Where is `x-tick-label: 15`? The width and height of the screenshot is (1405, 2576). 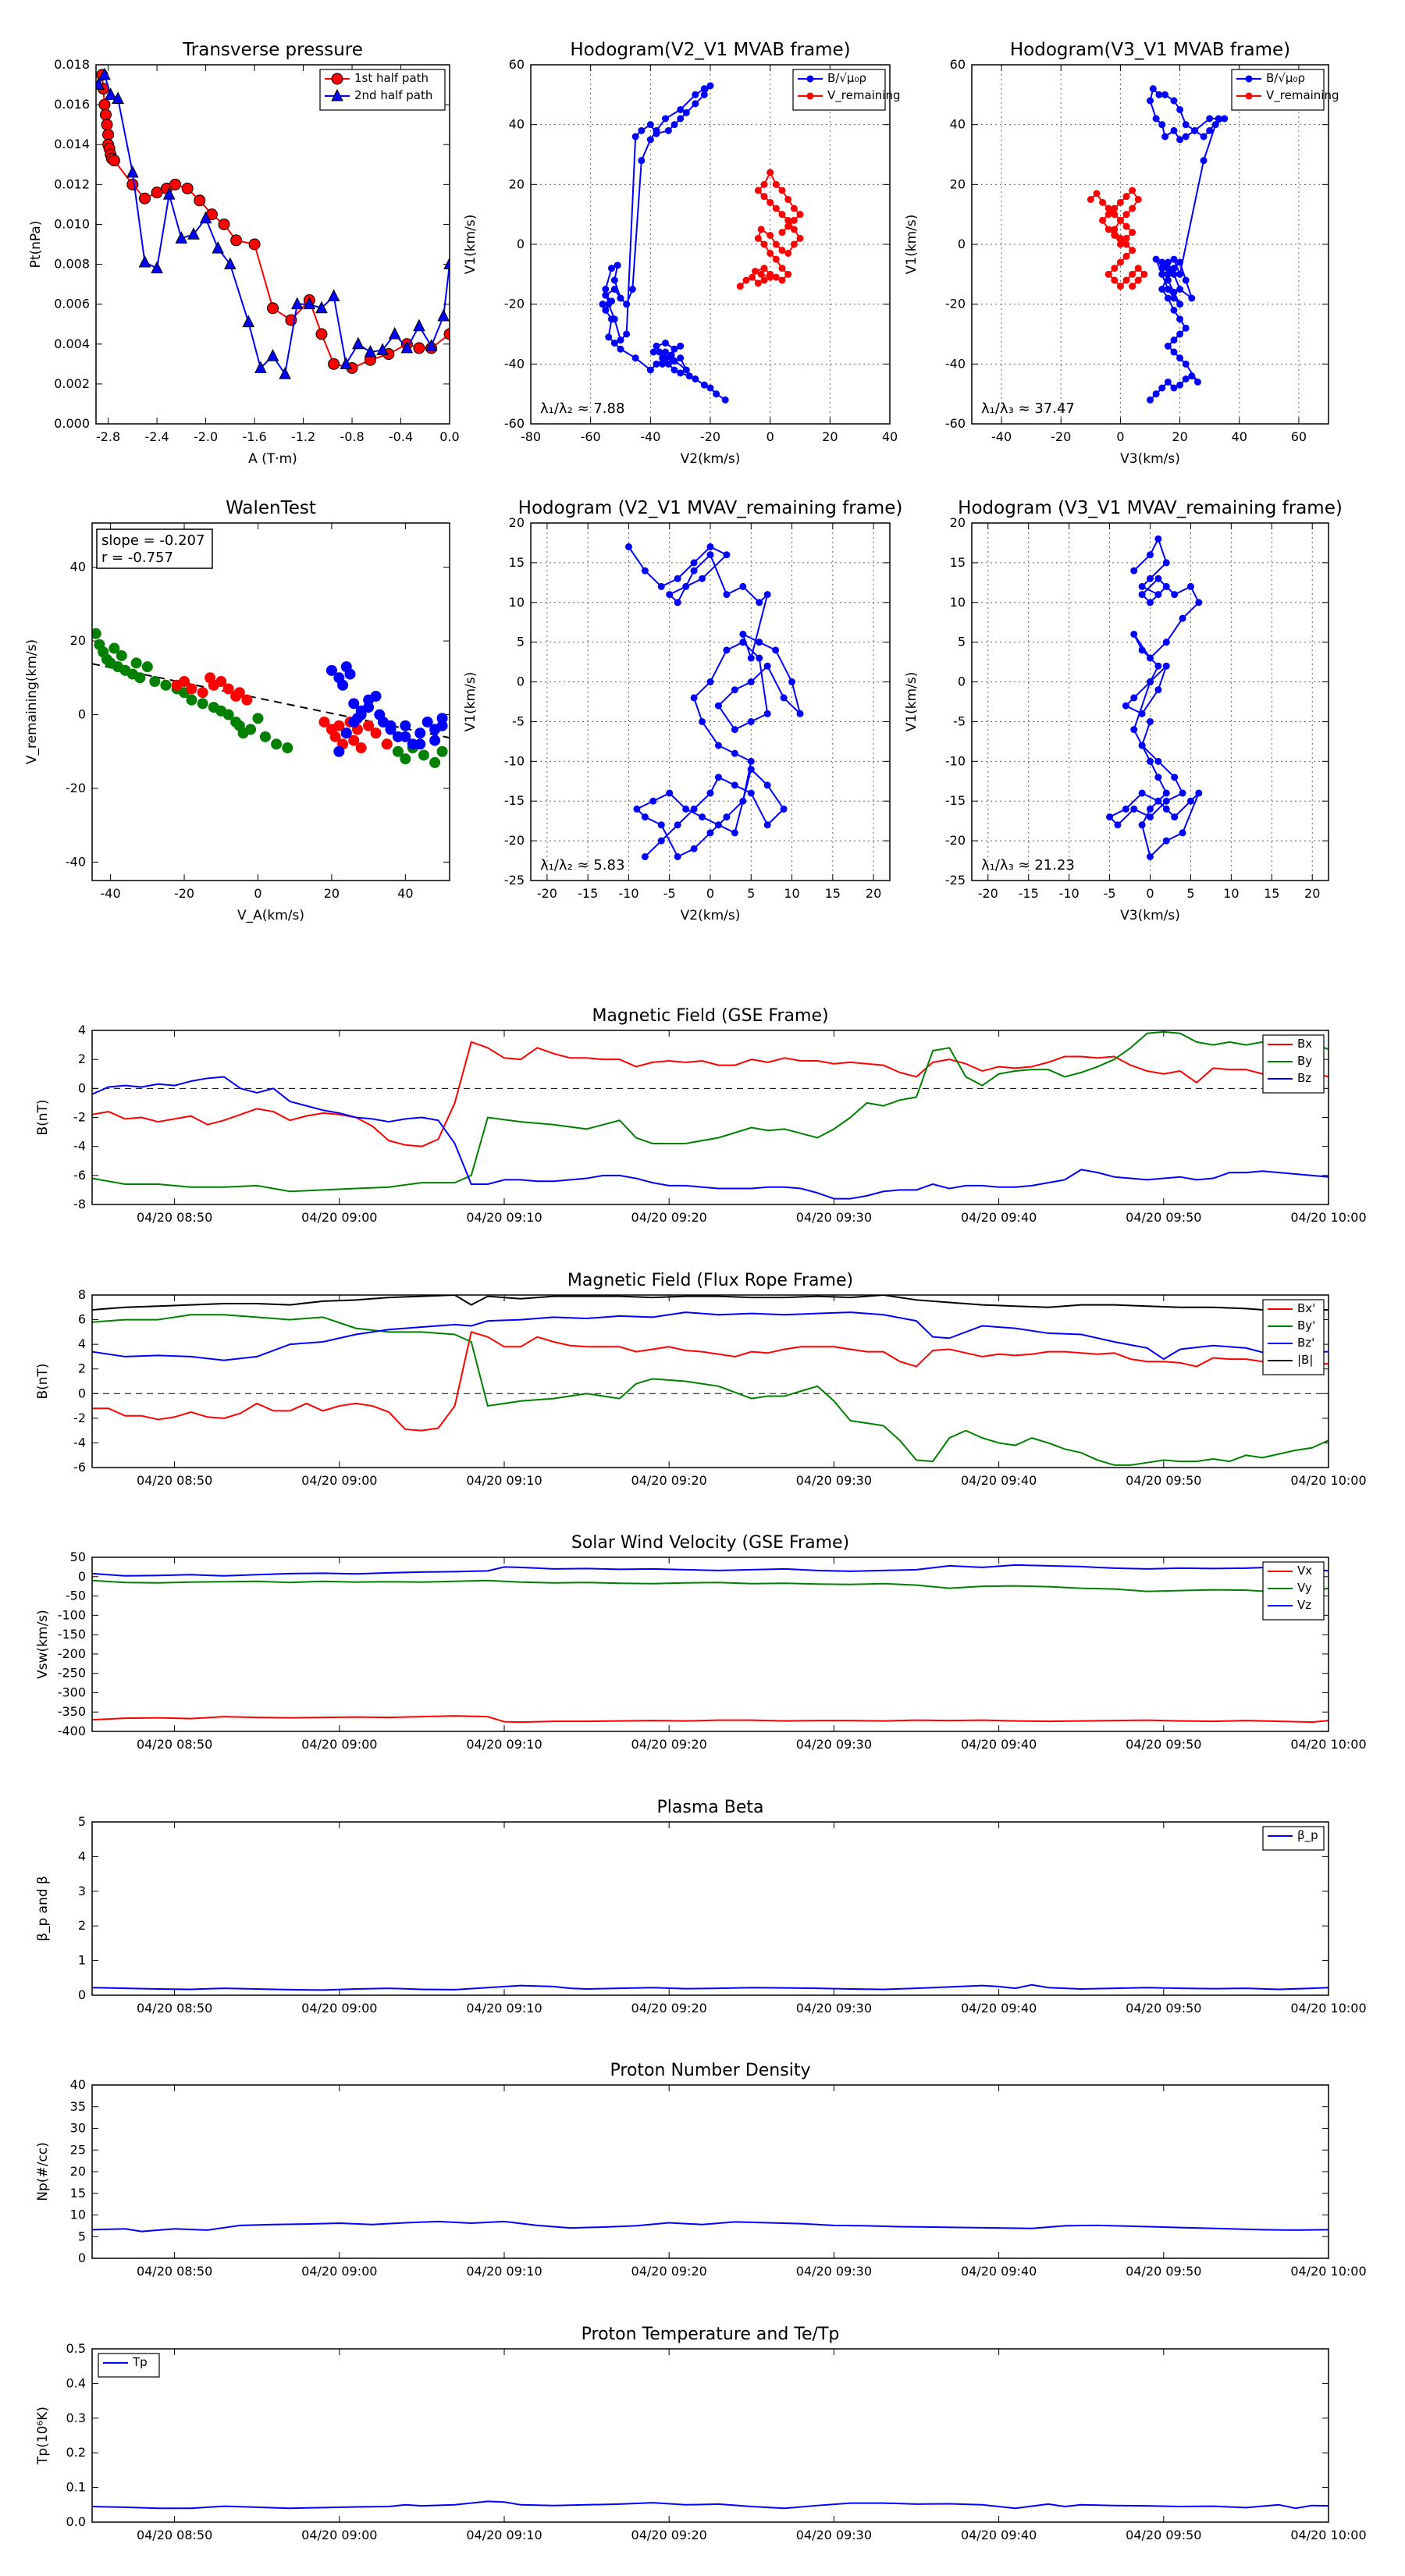
x-tick-label: 15 is located at coordinates (833, 893).